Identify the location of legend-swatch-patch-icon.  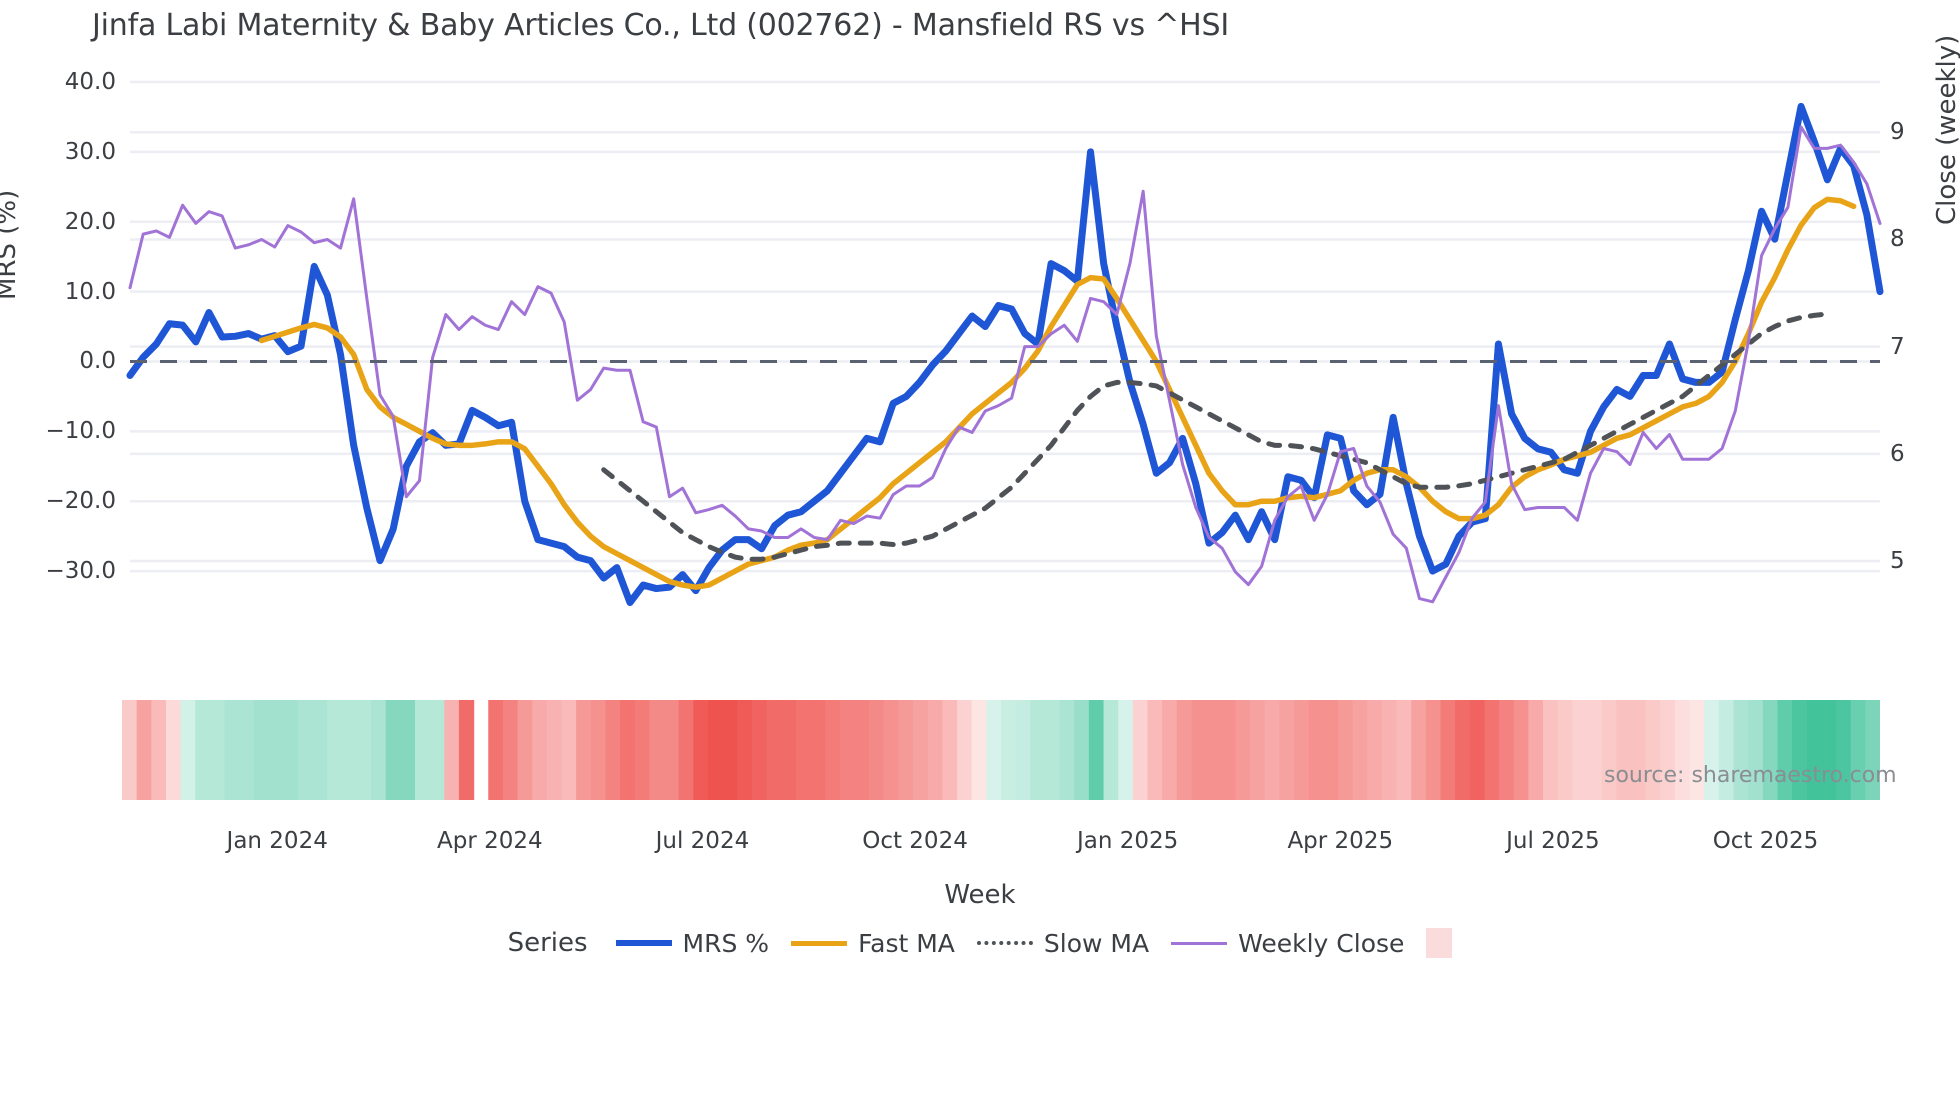
(1439, 943).